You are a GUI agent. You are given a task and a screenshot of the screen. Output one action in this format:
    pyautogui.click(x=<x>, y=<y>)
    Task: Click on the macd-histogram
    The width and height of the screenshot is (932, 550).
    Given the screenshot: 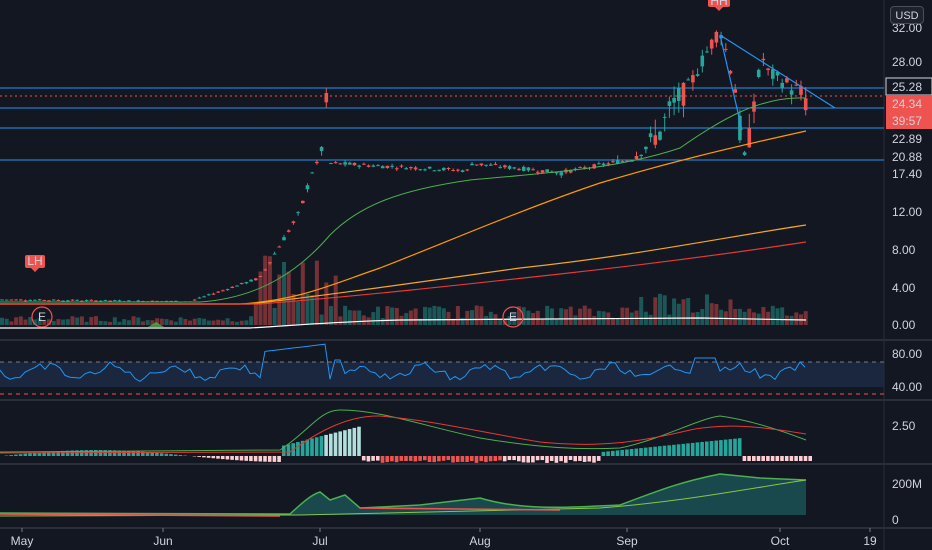 What is the action you would take?
    pyautogui.click(x=408, y=444)
    